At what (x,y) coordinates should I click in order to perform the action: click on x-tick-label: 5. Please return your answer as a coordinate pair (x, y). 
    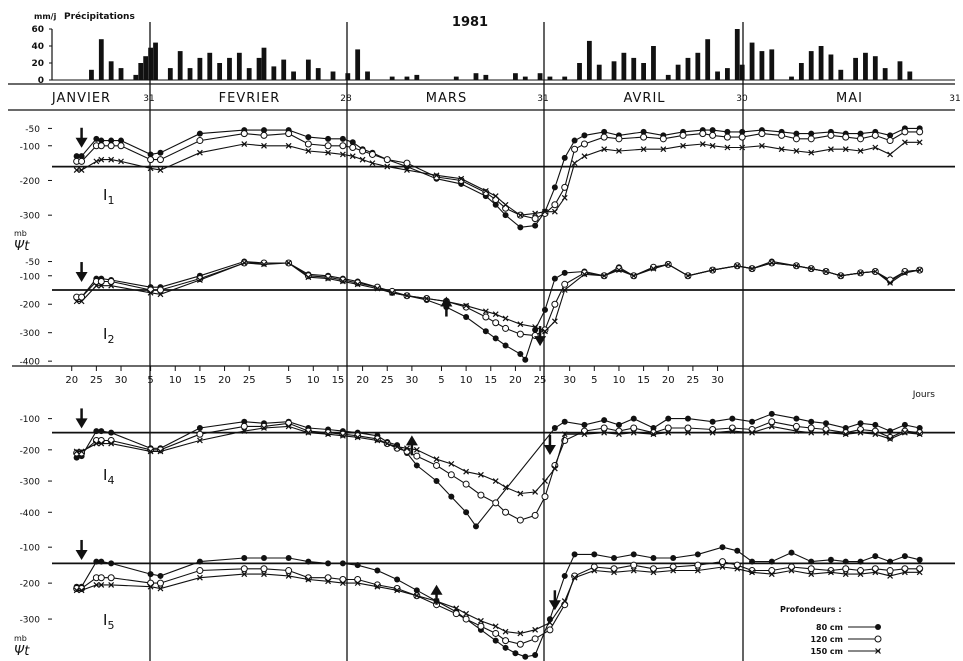
    Looking at the image, I should click on (441, 380).